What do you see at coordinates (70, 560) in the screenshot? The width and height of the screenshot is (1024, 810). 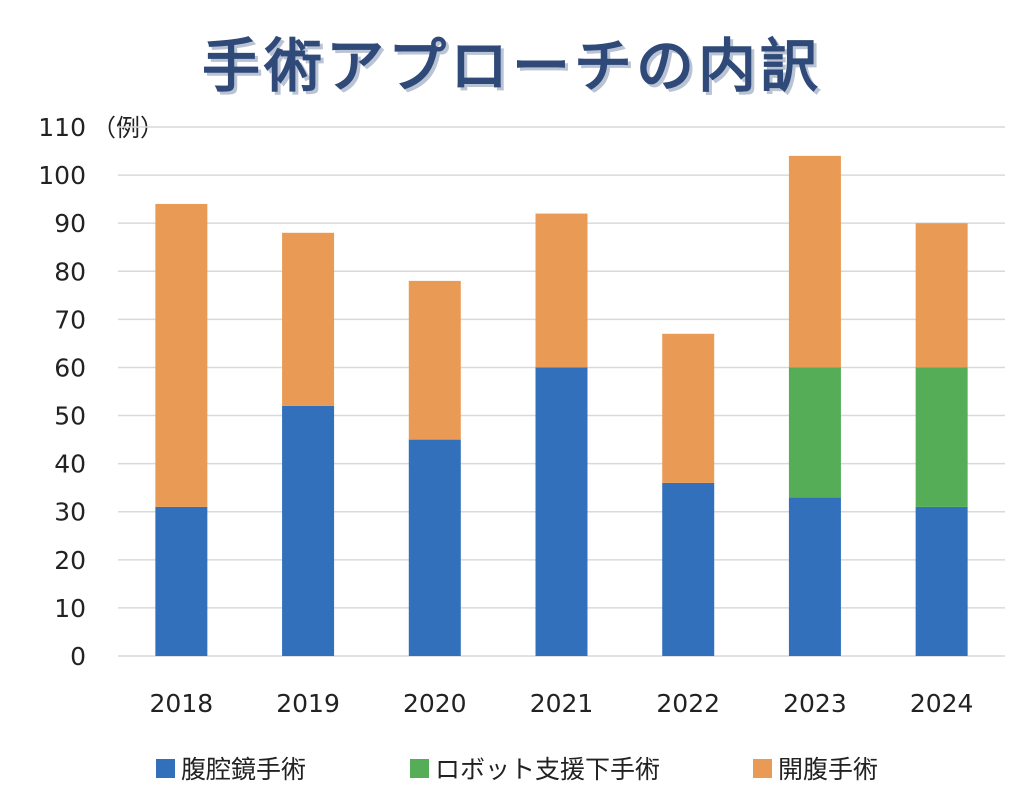 I see `y-tick-label: 20` at bounding box center [70, 560].